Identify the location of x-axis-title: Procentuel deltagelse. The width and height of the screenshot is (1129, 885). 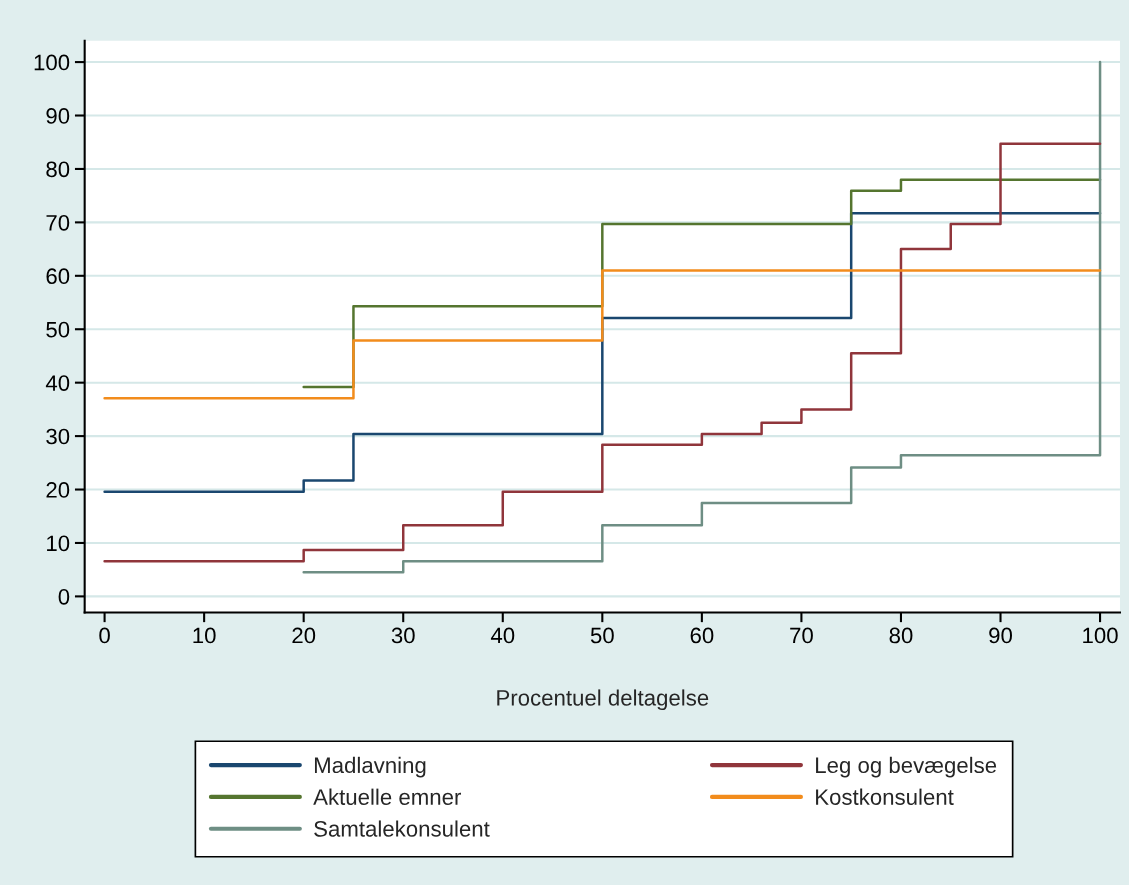
(603, 700).